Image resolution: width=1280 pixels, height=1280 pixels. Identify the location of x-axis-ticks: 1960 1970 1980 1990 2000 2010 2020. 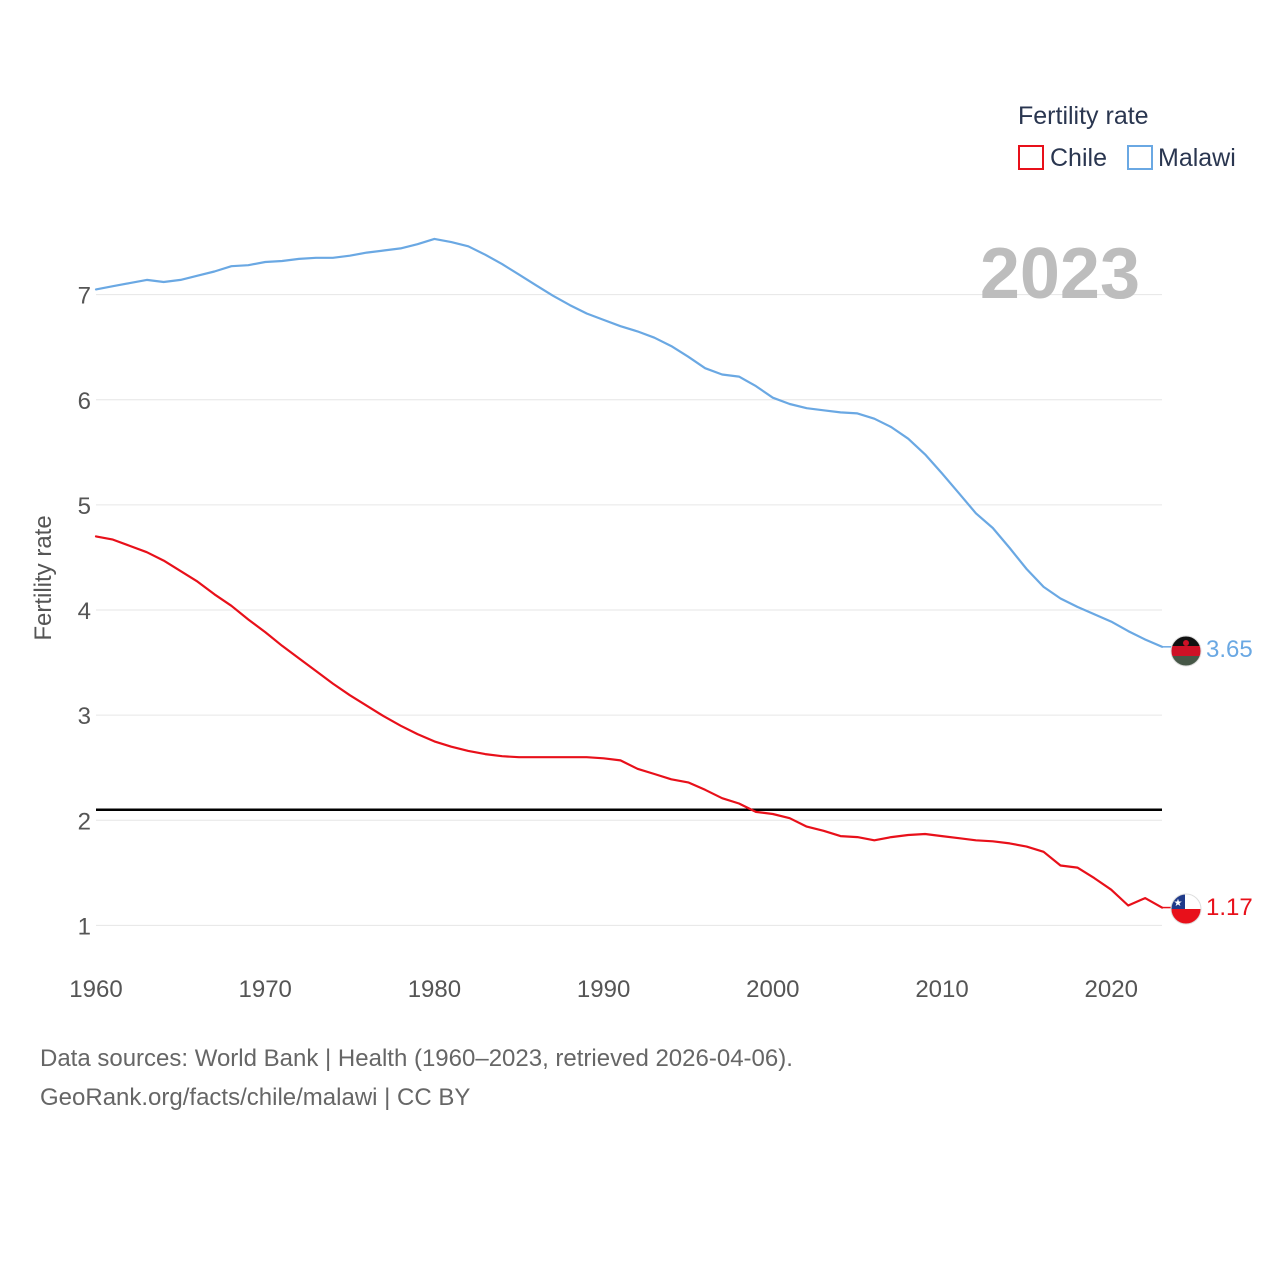
(603, 989).